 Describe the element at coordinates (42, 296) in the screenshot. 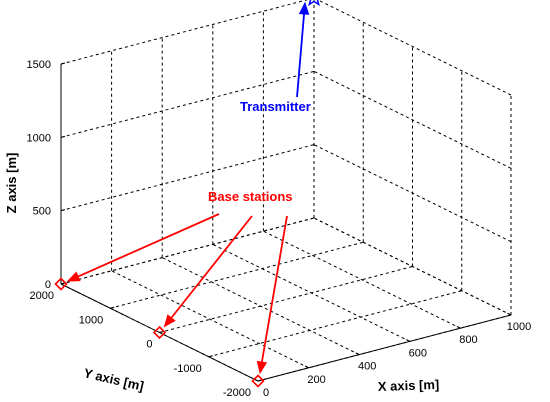

I see `y-tick-label: 2000` at that location.